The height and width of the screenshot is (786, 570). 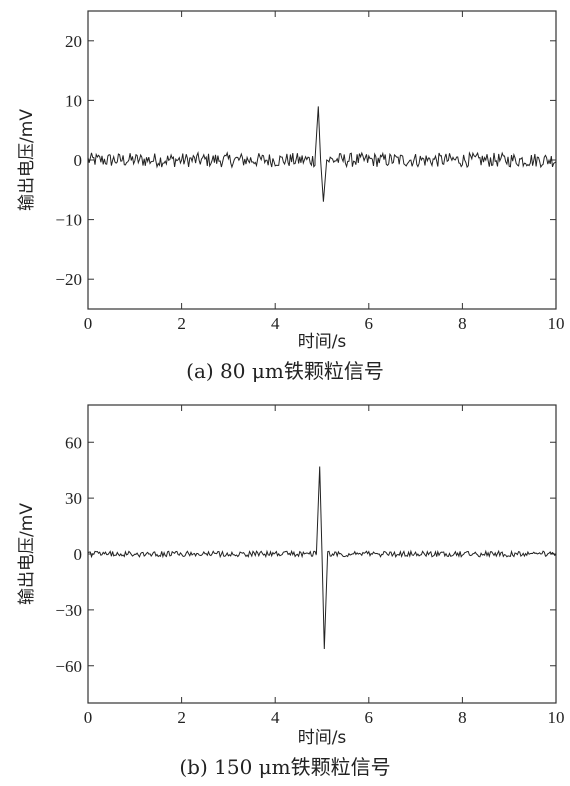 What do you see at coordinates (73, 498) in the screenshot?
I see `y-tick-label: 30` at bounding box center [73, 498].